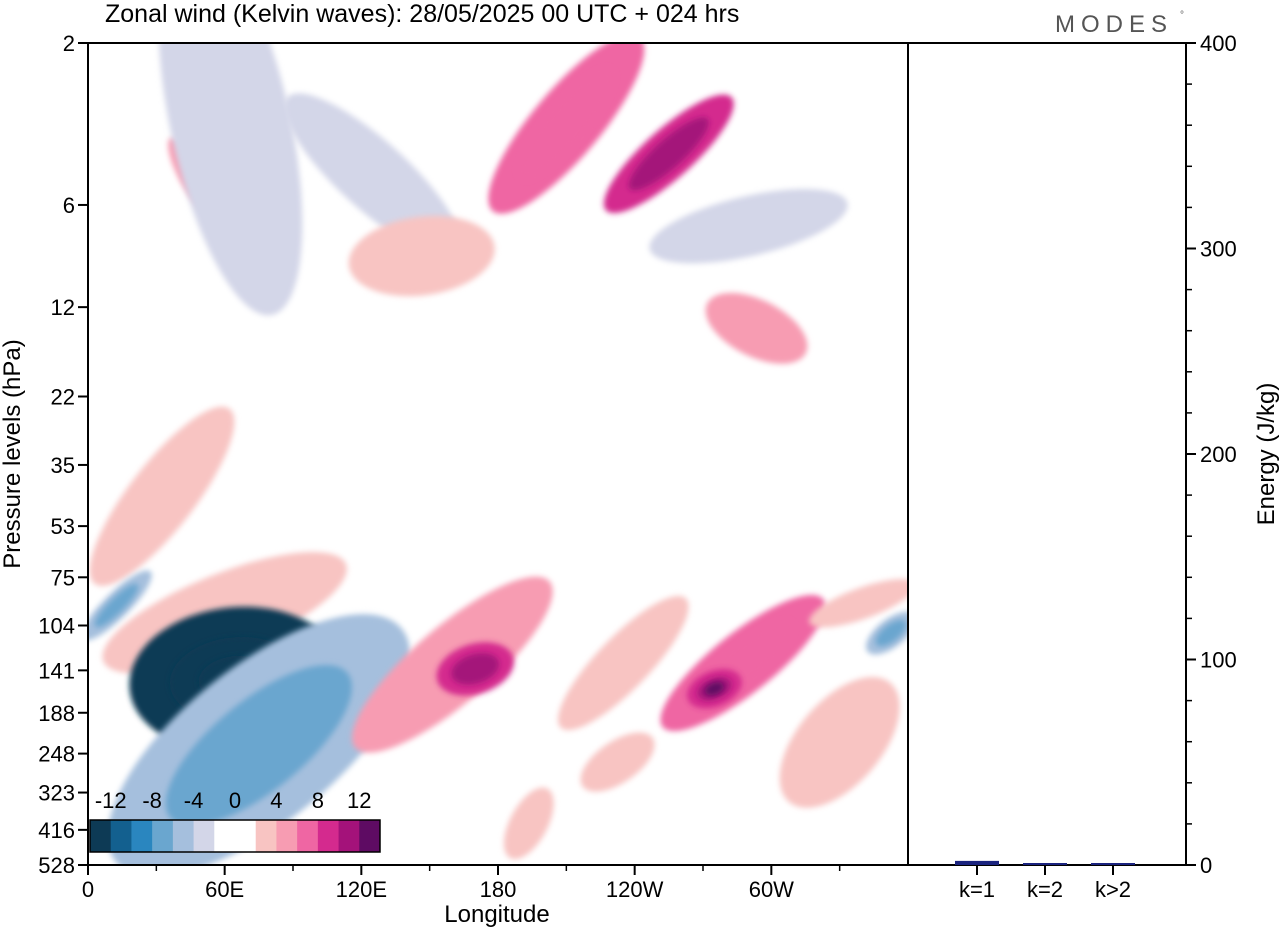  Describe the element at coordinates (276, 800) in the screenshot. I see `colorbar-label: 4` at that location.